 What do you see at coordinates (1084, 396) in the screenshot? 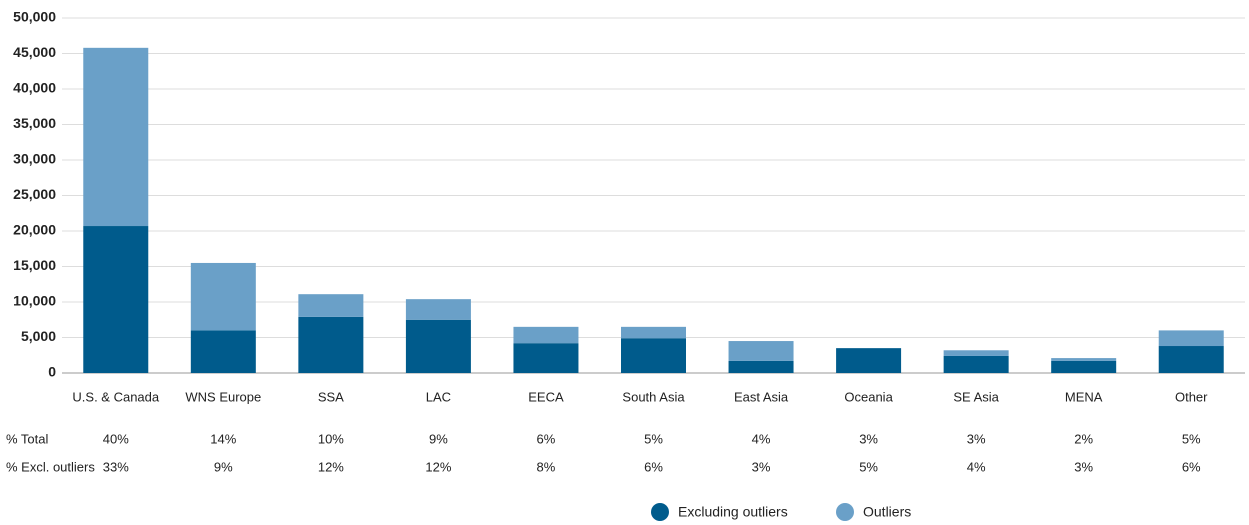
I see `x-tick-label: MENA` at bounding box center [1084, 396].